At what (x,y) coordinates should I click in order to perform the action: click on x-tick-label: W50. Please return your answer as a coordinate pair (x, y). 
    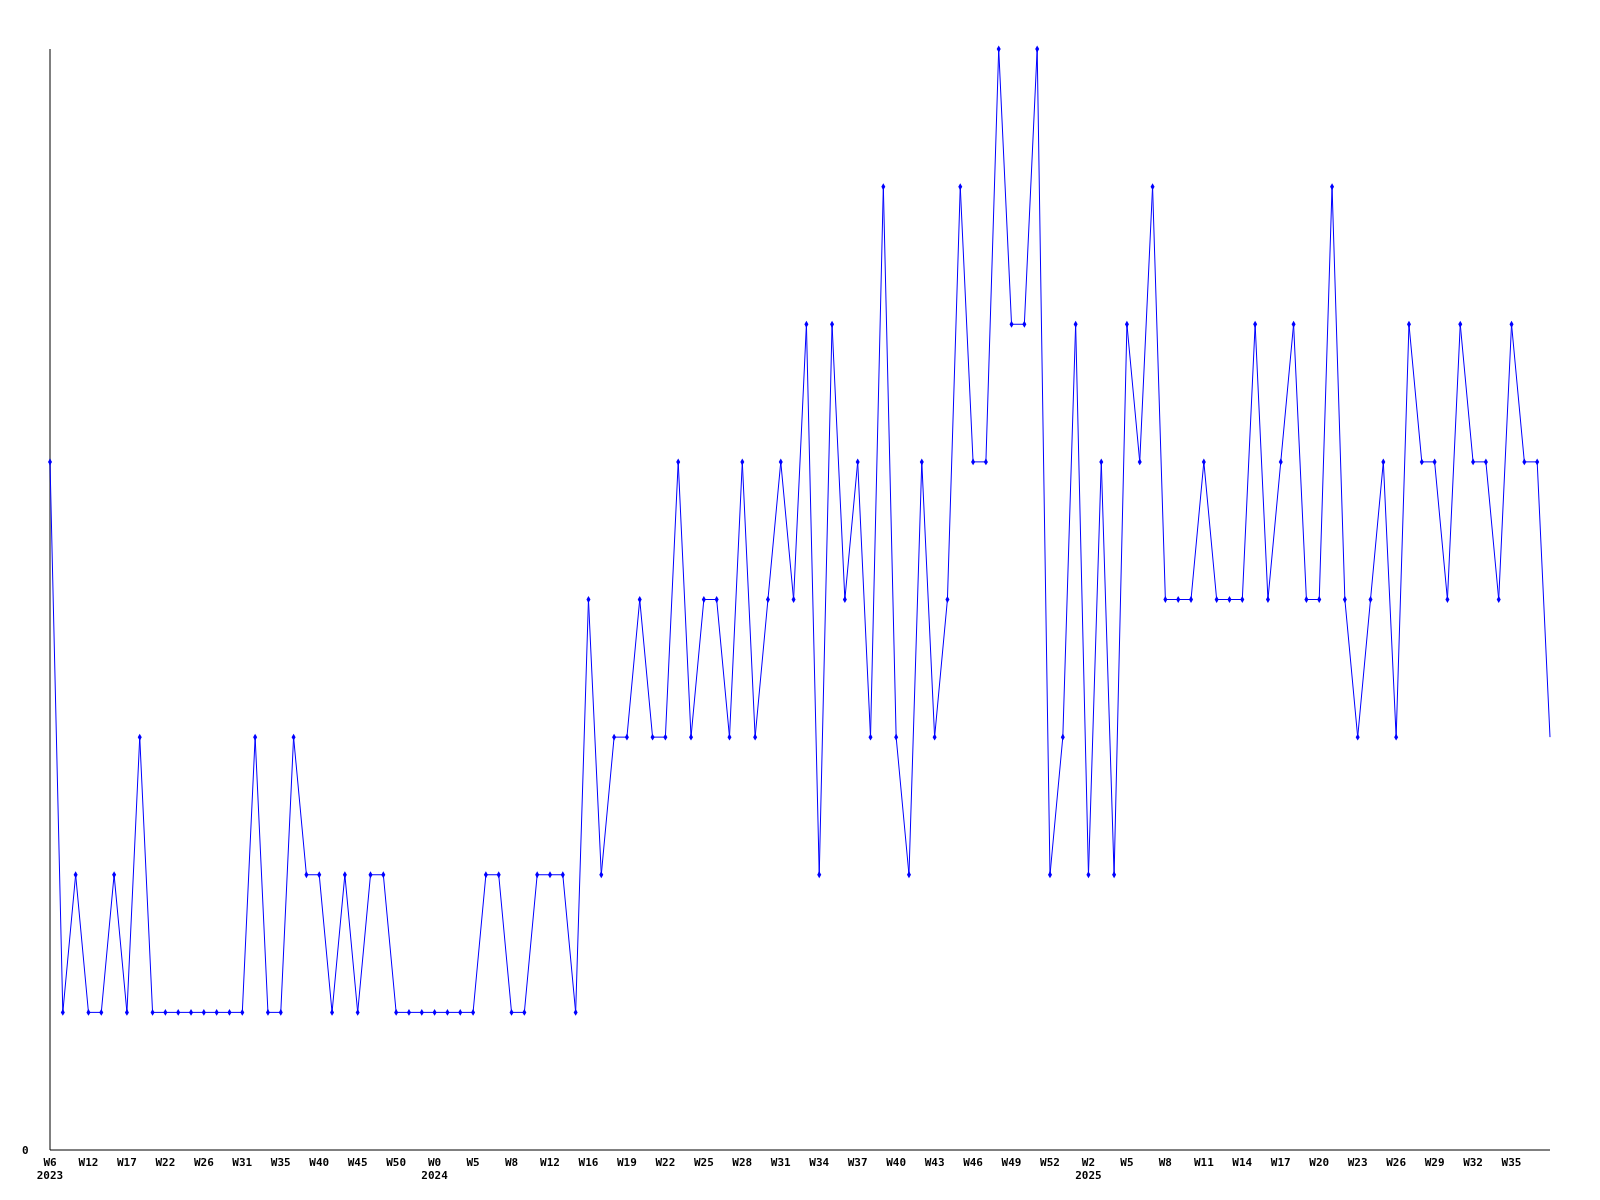
    Looking at the image, I should click on (396, 1162).